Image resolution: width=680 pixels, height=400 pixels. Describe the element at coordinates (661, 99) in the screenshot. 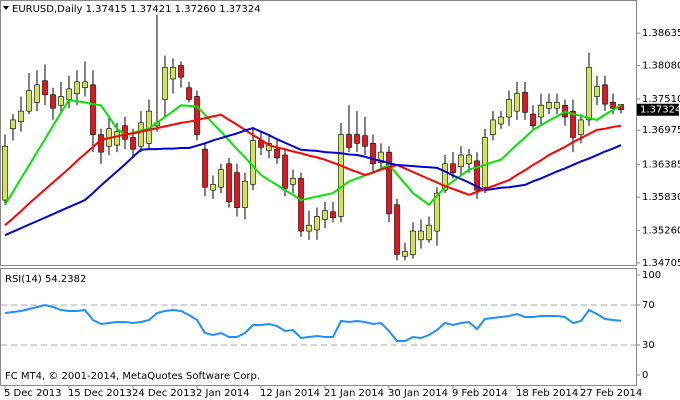

I see `y-tick-label: 1.37510` at that location.